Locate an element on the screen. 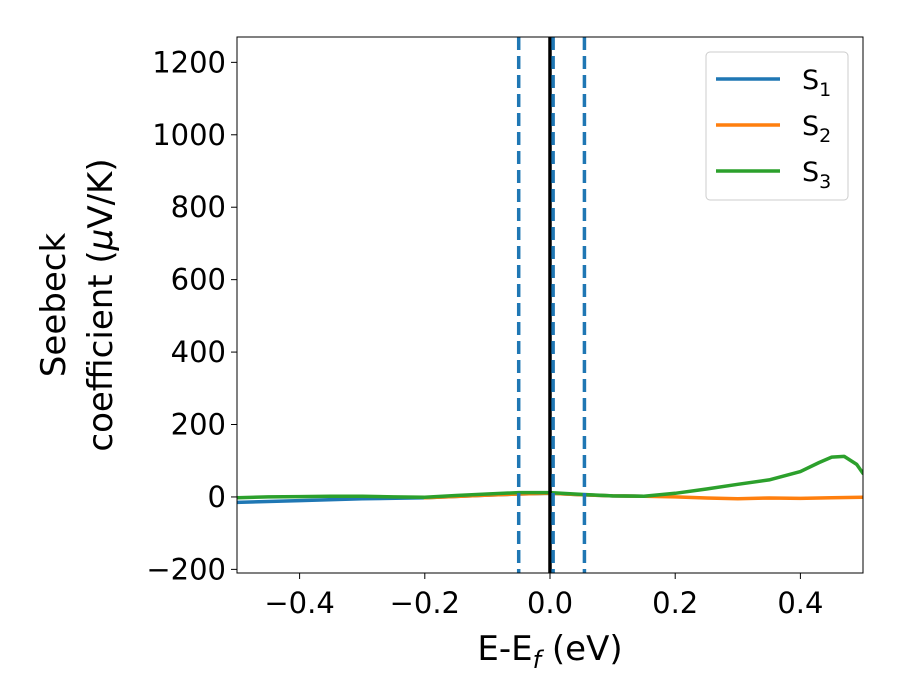  series-layer is located at coordinates (550, 479).